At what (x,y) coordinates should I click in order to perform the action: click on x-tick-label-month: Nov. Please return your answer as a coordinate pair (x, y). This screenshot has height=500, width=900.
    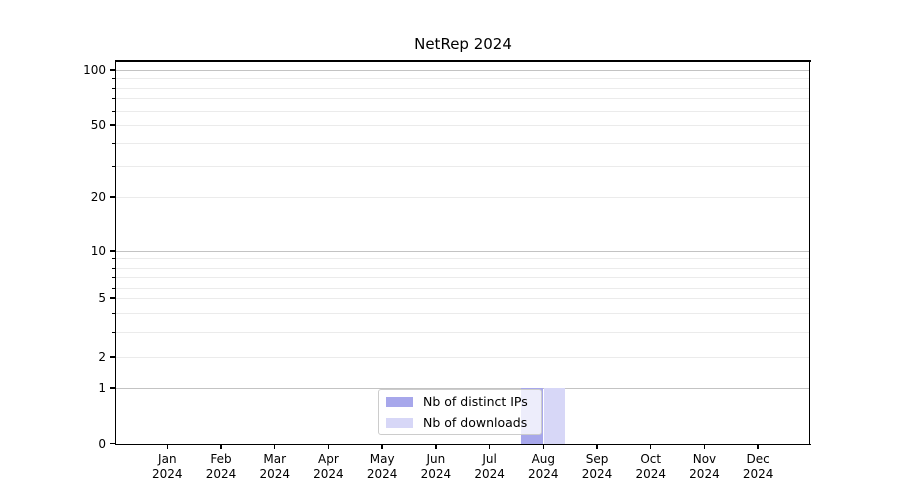
    Looking at the image, I should click on (704, 459).